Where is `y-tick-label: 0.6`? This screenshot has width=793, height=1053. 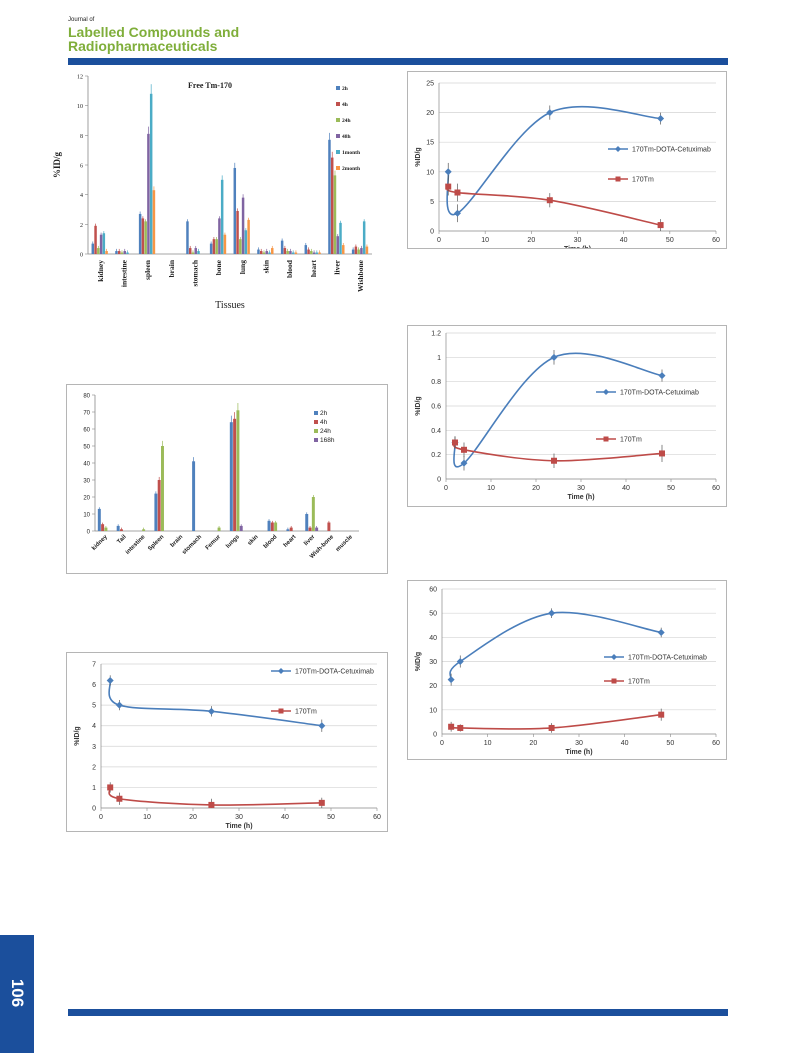 y-tick-label: 0.6 is located at coordinates (436, 407).